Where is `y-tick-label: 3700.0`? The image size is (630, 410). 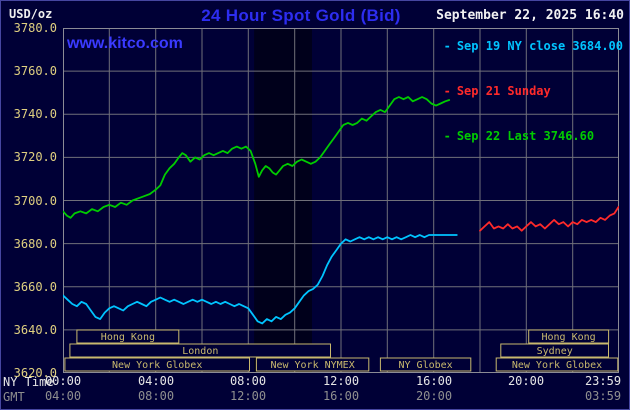
y-tick-label: 3700.0 is located at coordinates (35, 201).